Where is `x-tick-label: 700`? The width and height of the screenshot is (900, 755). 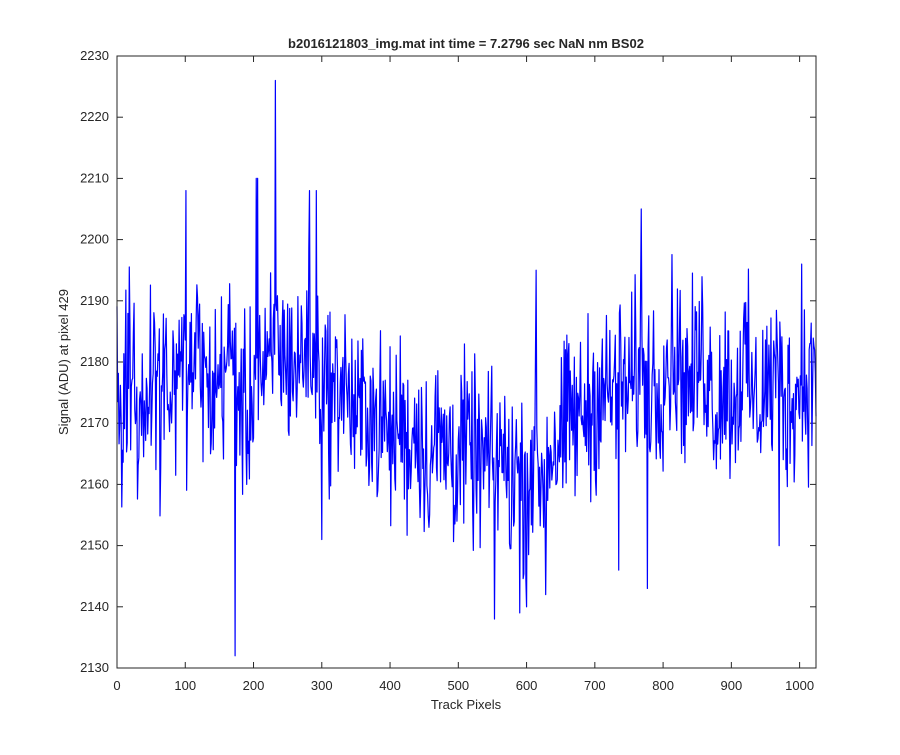 x-tick-label: 700 is located at coordinates (595, 685).